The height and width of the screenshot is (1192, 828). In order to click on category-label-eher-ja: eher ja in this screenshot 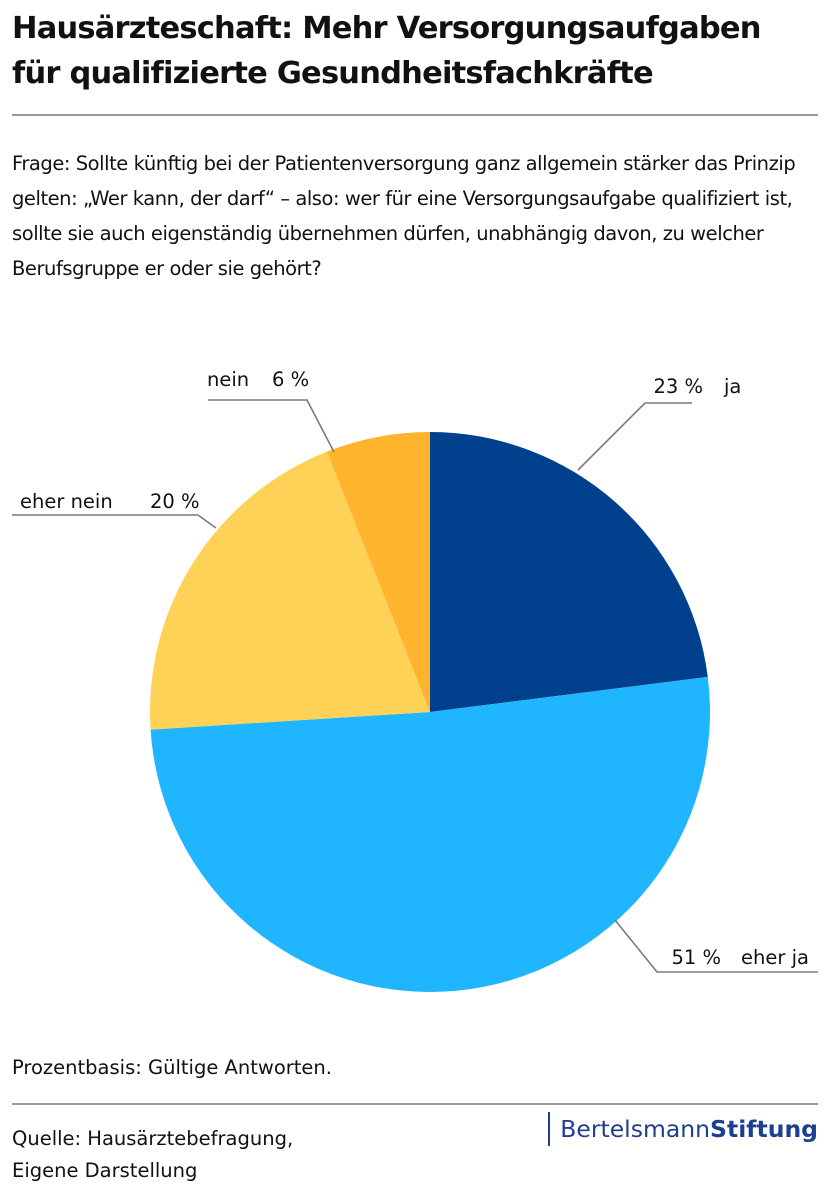, I will do `click(775, 957)`.